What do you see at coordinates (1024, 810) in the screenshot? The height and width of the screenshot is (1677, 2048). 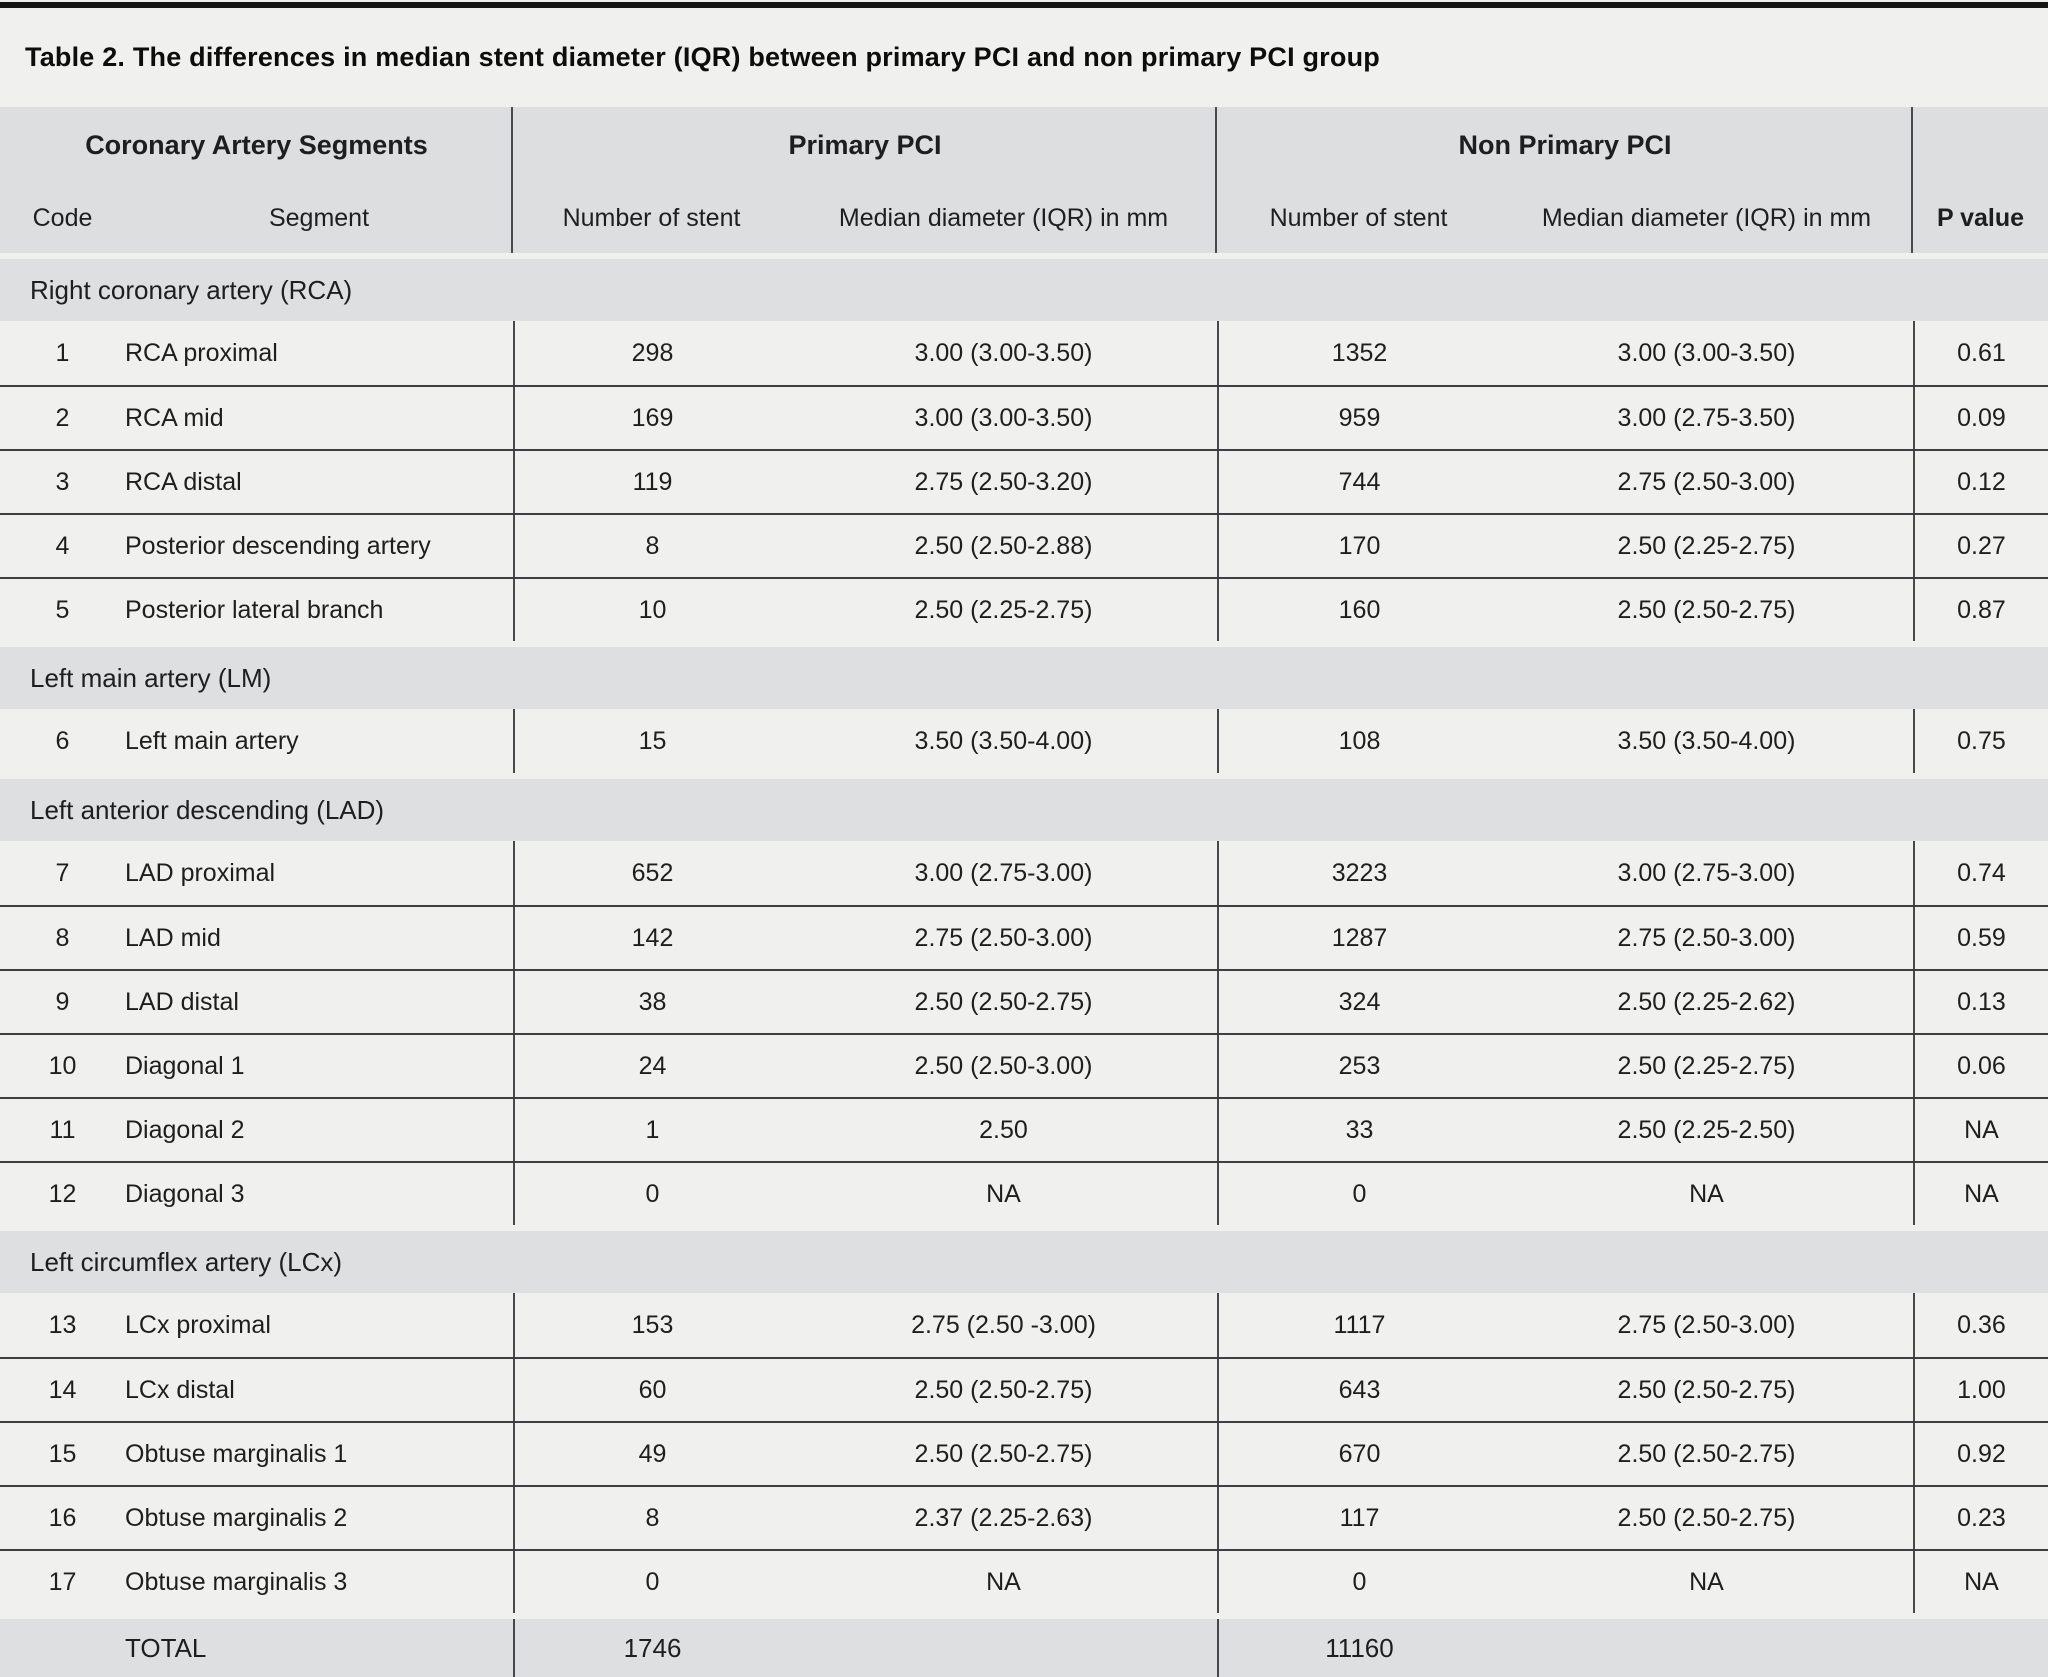 I see `section-header: Left anterior descending (LAD)` at bounding box center [1024, 810].